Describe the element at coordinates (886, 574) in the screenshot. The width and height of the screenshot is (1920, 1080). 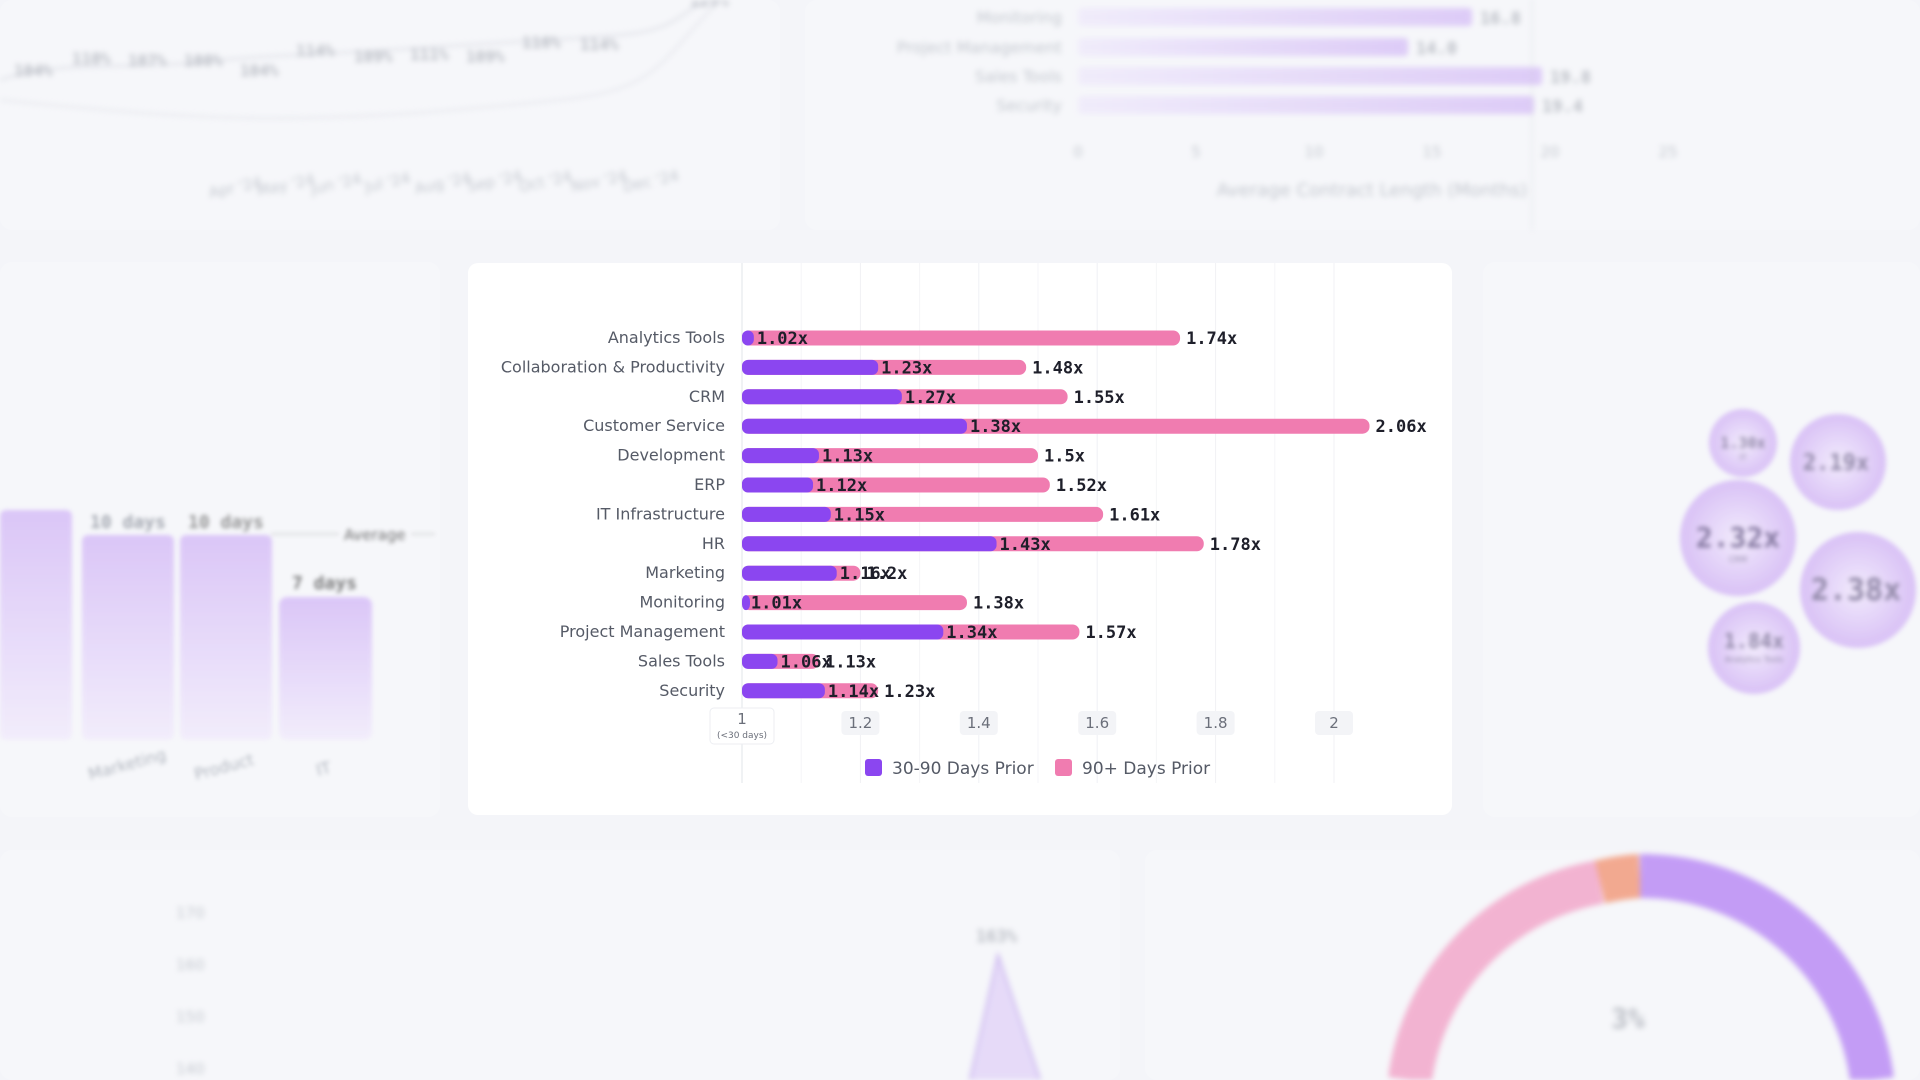
I see `bar-value-label-90-plus: 1.2x` at that location.